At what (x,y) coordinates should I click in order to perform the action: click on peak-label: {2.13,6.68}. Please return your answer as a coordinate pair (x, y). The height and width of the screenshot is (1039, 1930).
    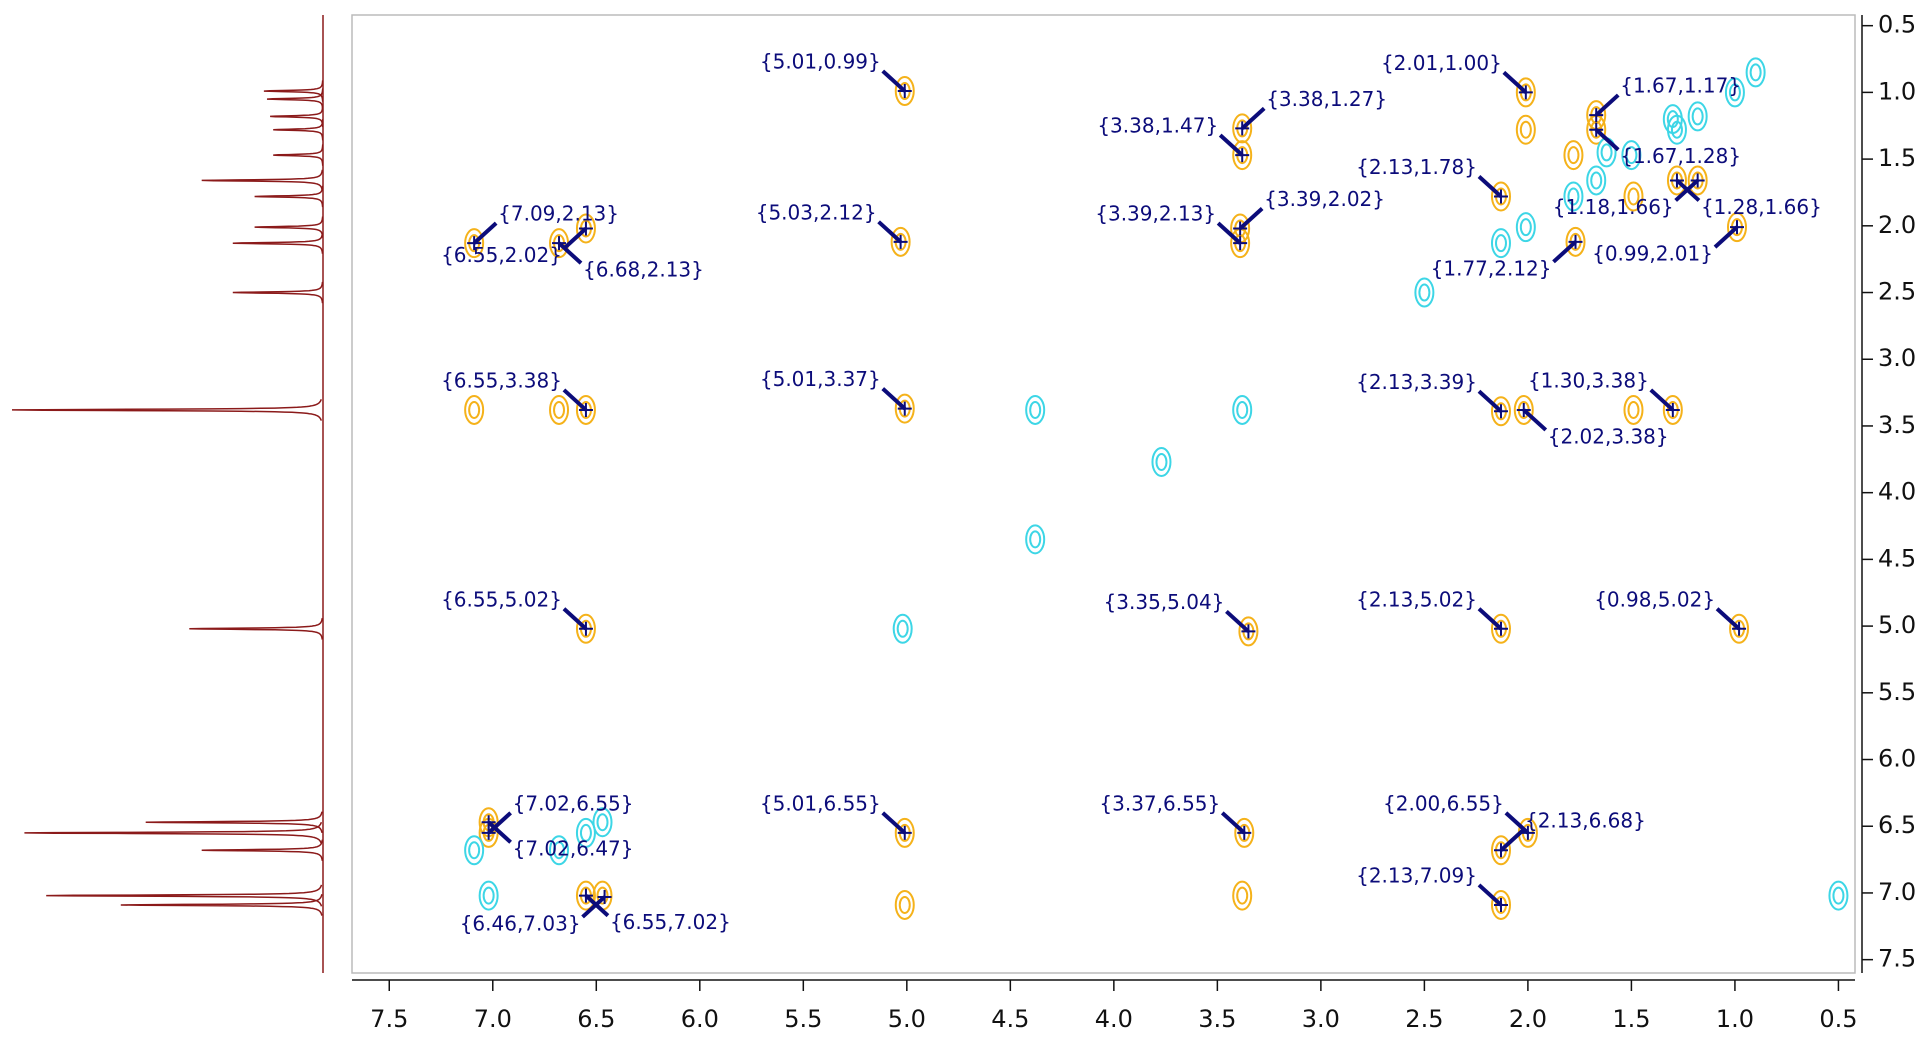
    Looking at the image, I should click on (1585, 821).